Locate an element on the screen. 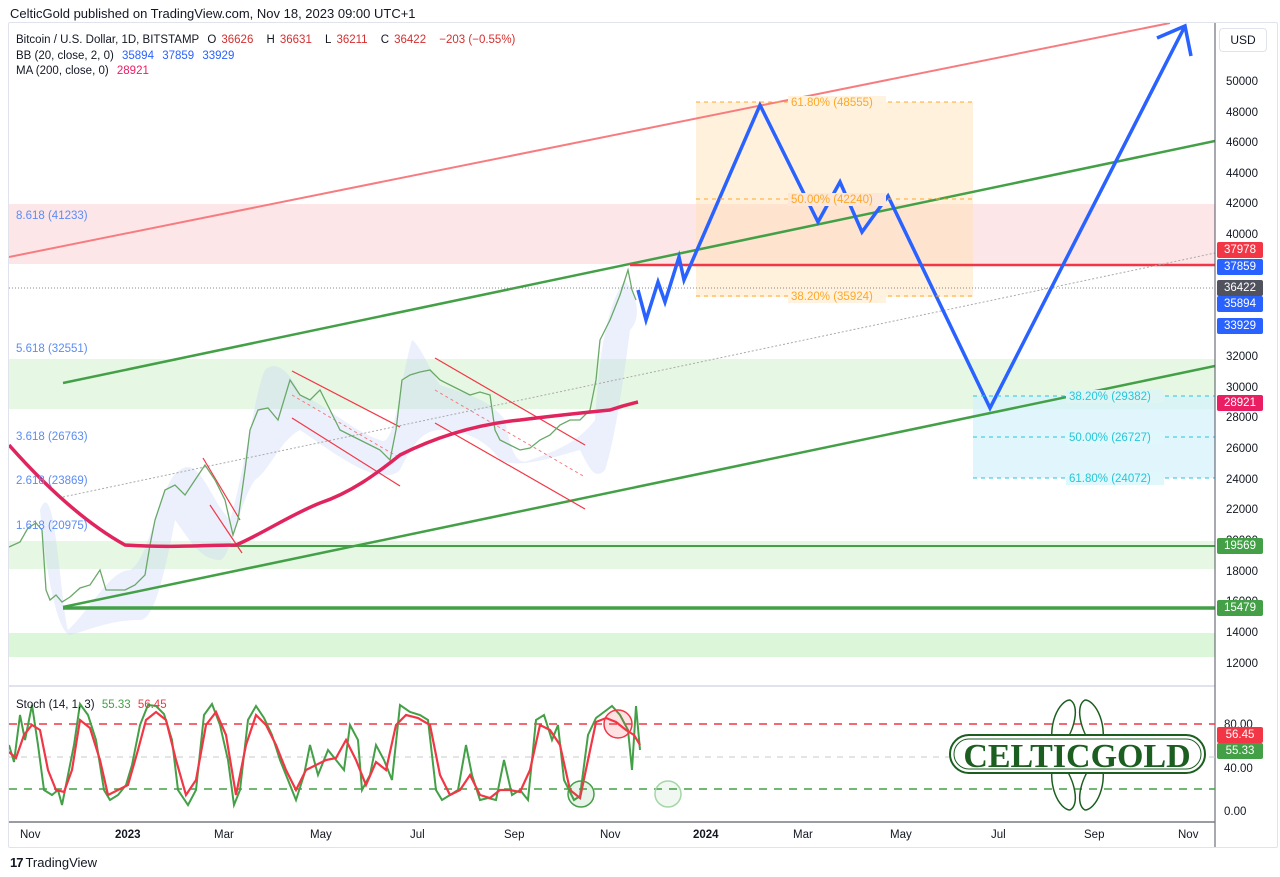 This screenshot has height=877, width=1280. fib-ext-label: 1.618 (20975) is located at coordinates (52, 526).